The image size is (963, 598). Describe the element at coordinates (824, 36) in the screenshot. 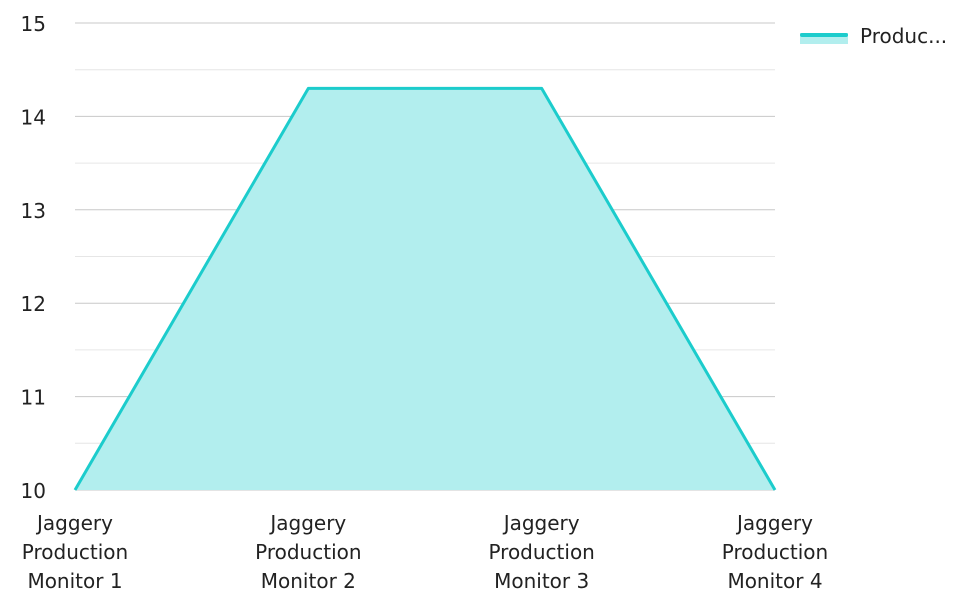

I see `legend-swatch` at that location.